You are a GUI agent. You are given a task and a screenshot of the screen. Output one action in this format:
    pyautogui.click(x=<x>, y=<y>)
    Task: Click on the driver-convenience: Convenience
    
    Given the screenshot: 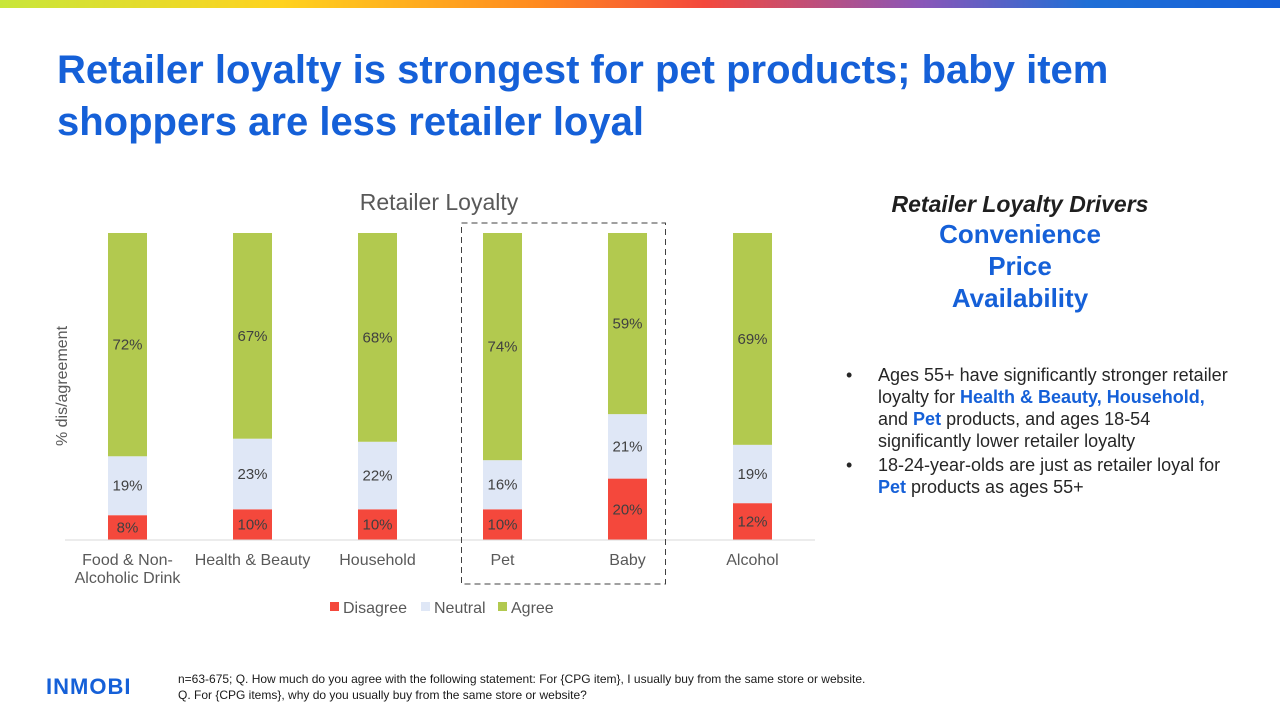 What is the action you would take?
    pyautogui.click(x=1020, y=234)
    